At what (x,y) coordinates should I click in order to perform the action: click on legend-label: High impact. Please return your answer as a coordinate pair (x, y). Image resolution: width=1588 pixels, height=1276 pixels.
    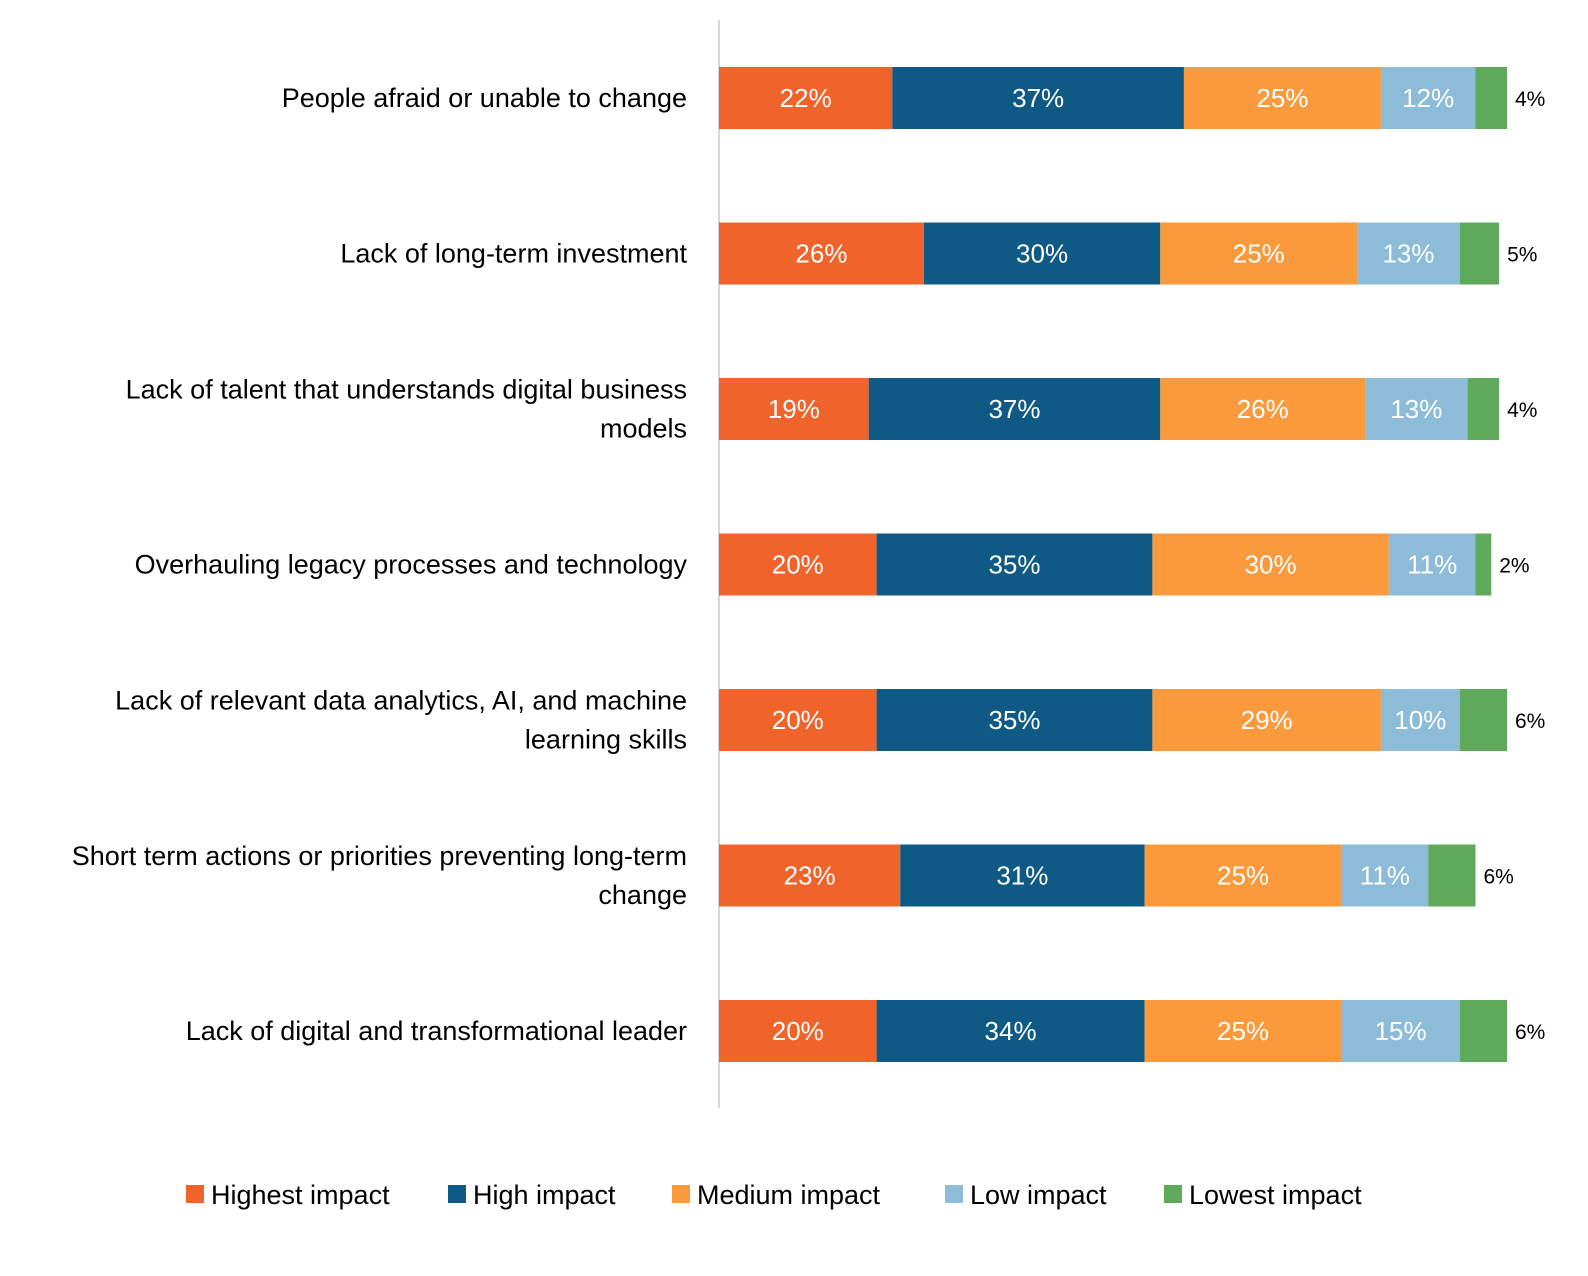
    Looking at the image, I should click on (544, 1195).